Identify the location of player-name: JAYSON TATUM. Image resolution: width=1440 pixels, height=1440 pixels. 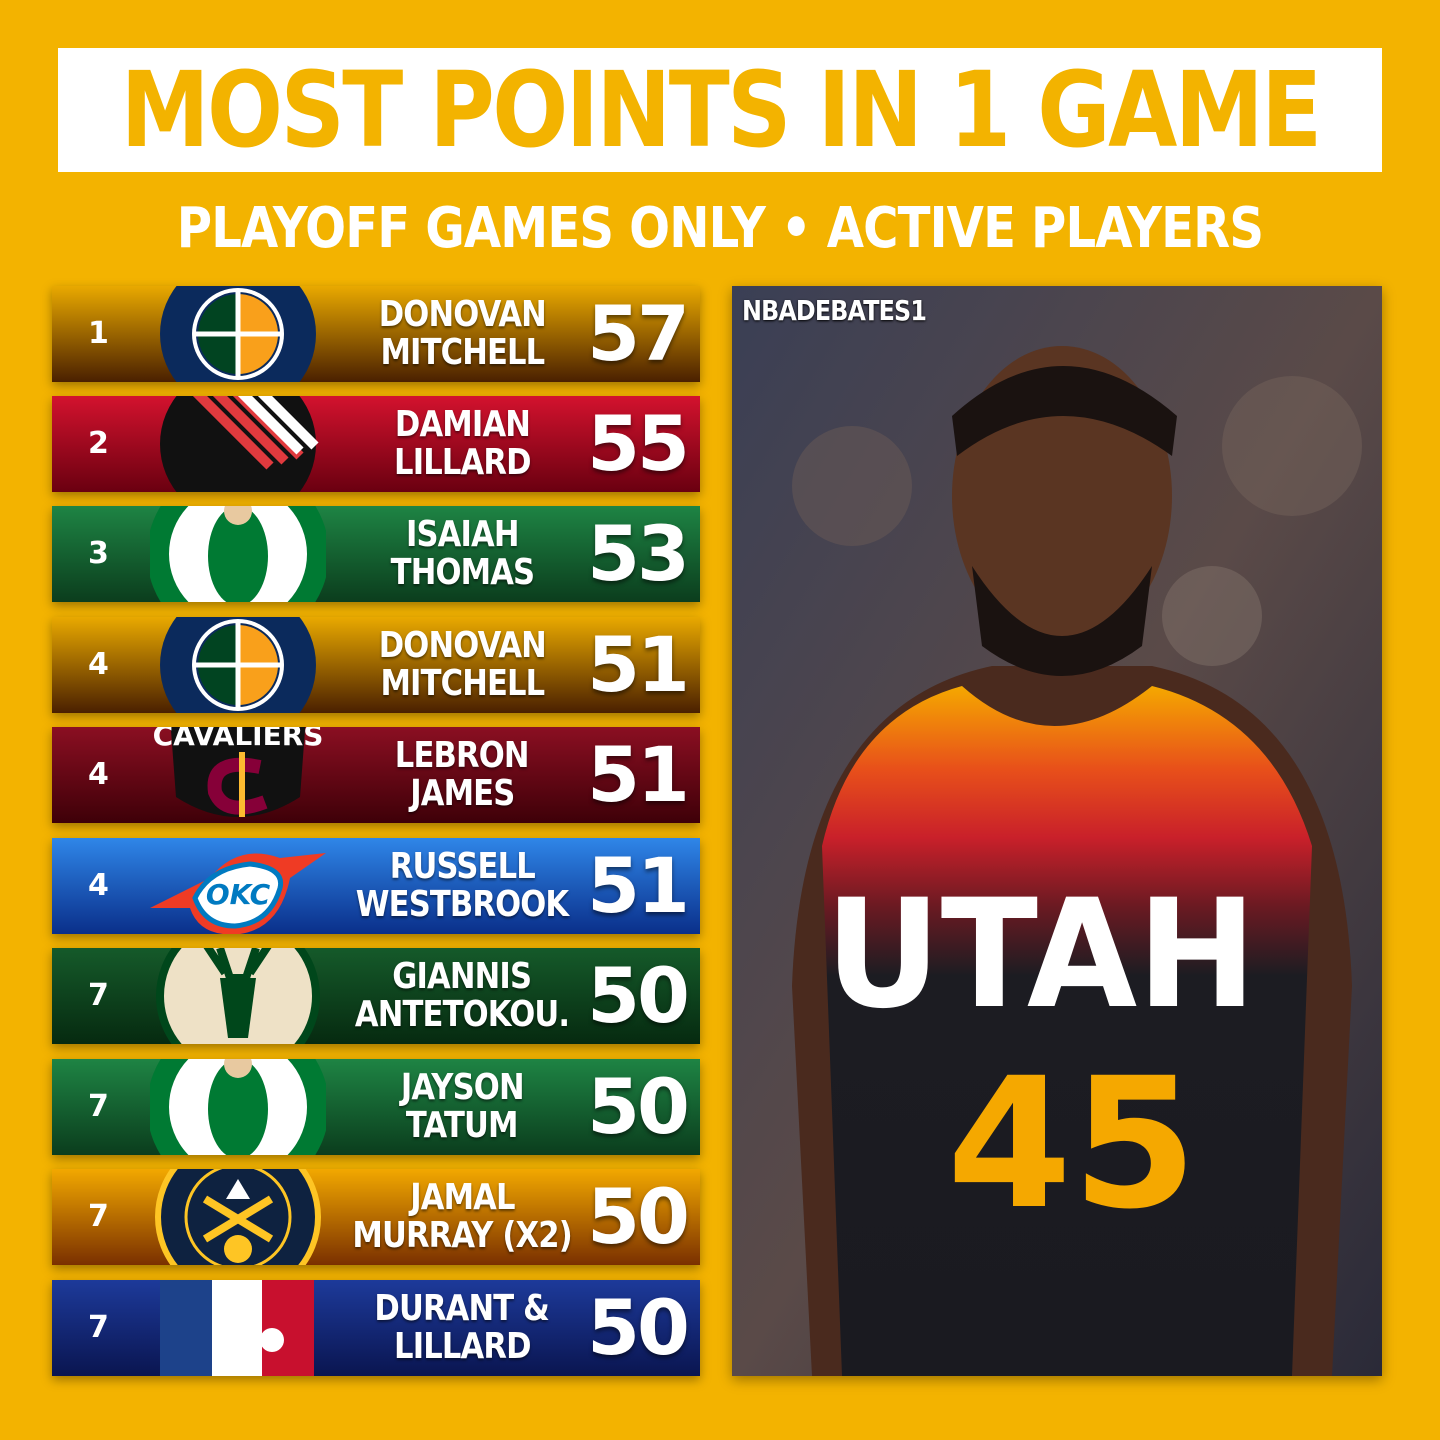
(462, 1107).